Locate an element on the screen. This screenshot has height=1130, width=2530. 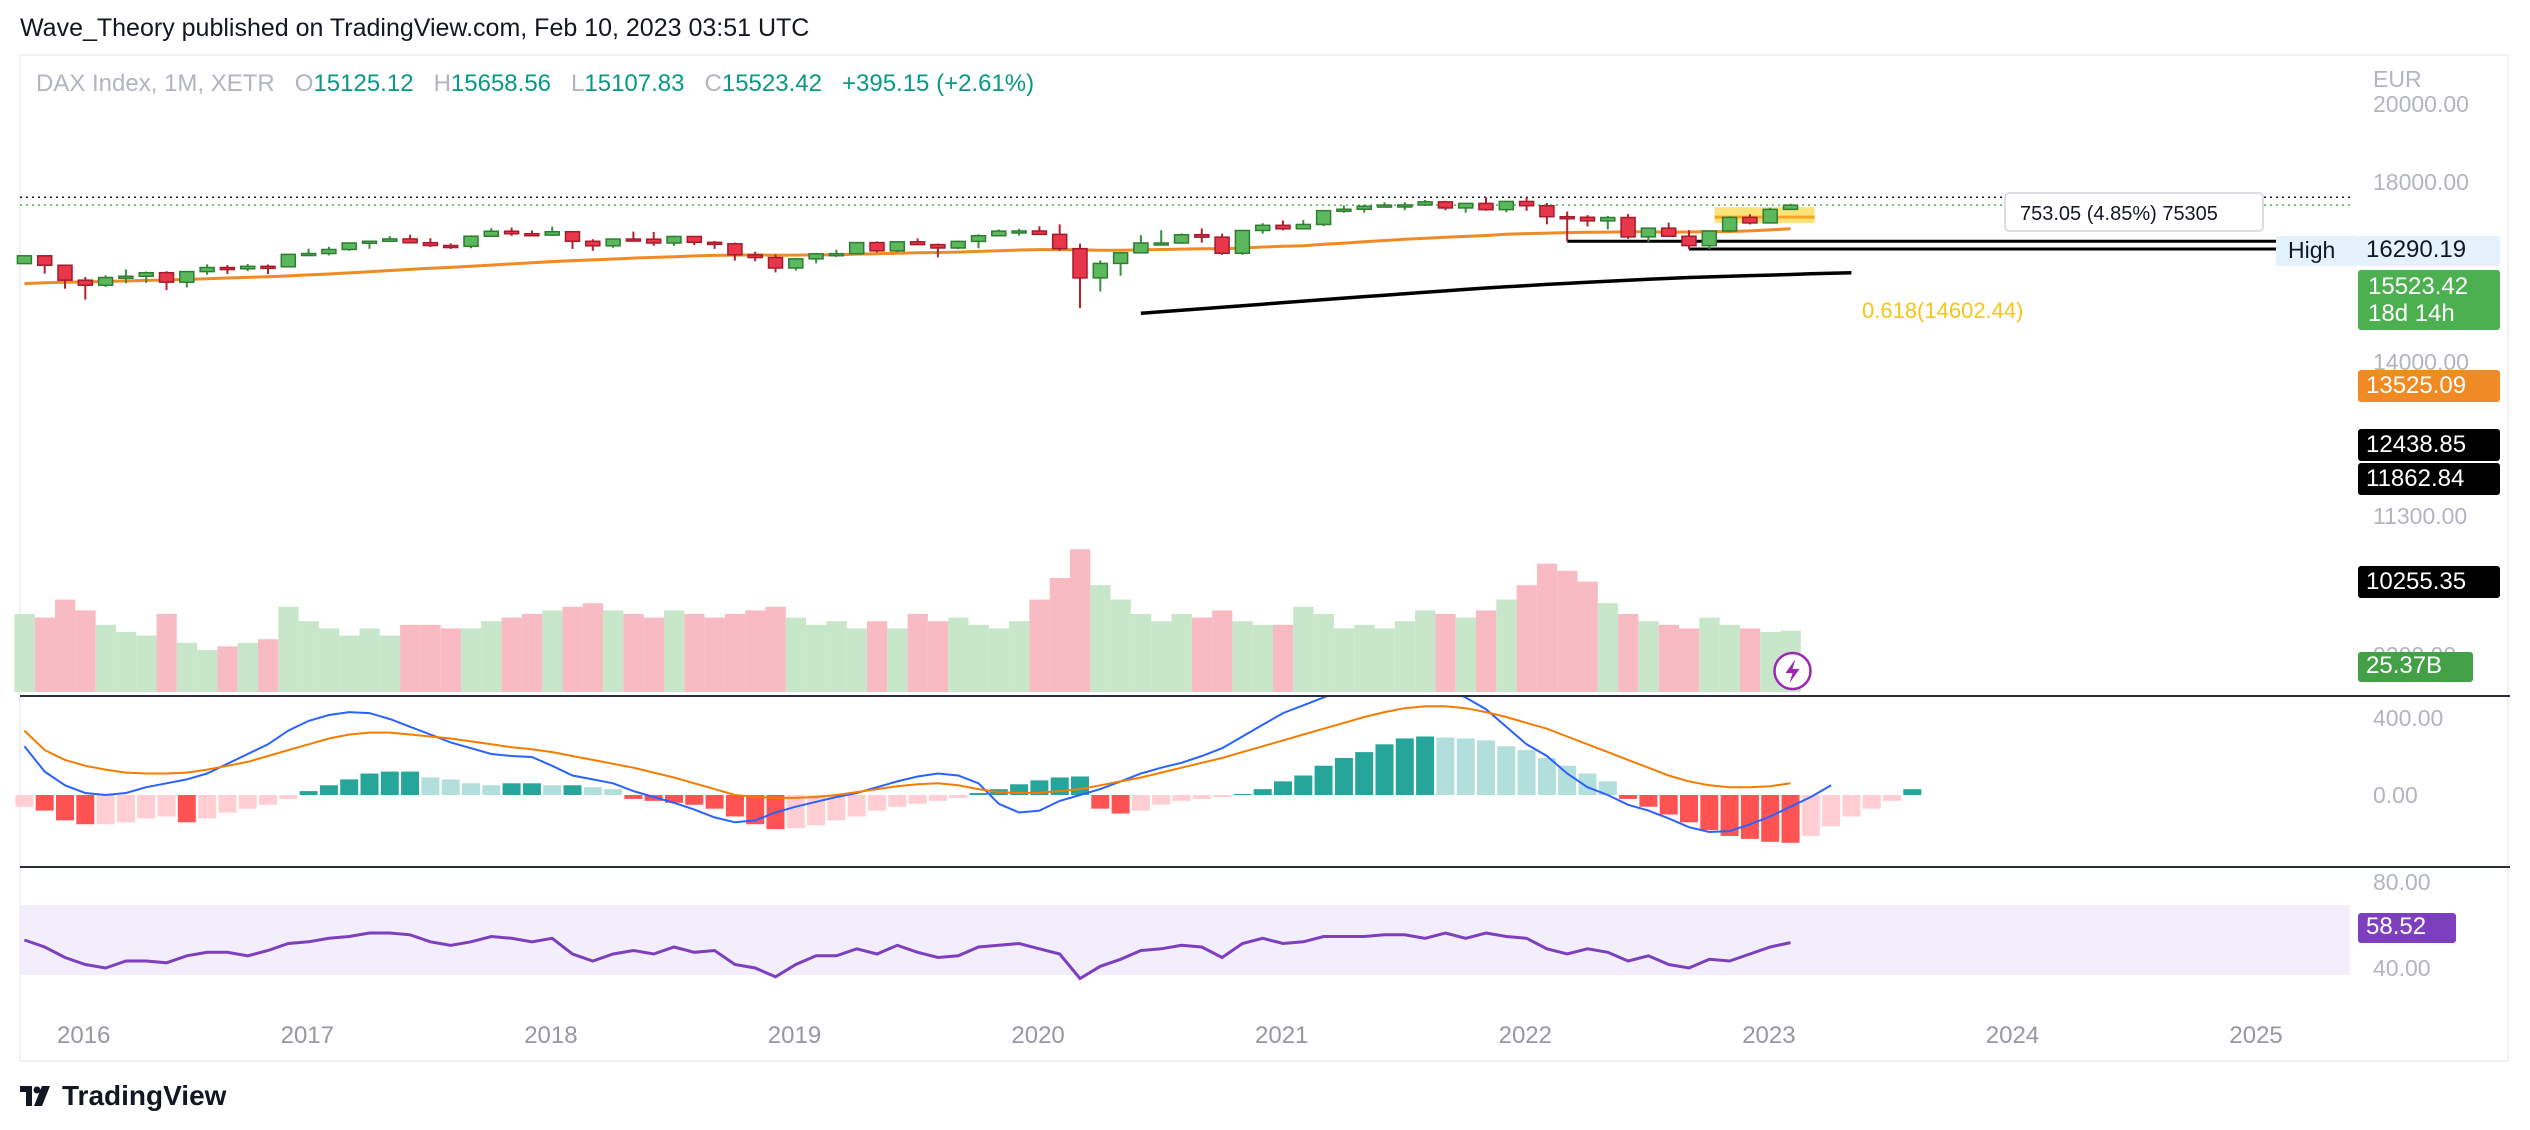
support2-badge-bg is located at coordinates (2429, 479).